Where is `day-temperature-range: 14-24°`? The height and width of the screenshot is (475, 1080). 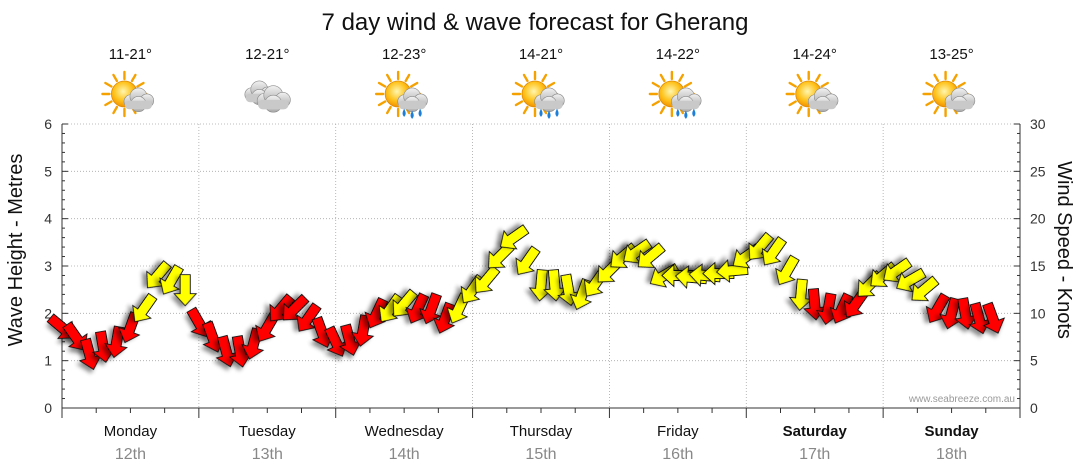
day-temperature-range: 14-24° is located at coordinates (815, 54).